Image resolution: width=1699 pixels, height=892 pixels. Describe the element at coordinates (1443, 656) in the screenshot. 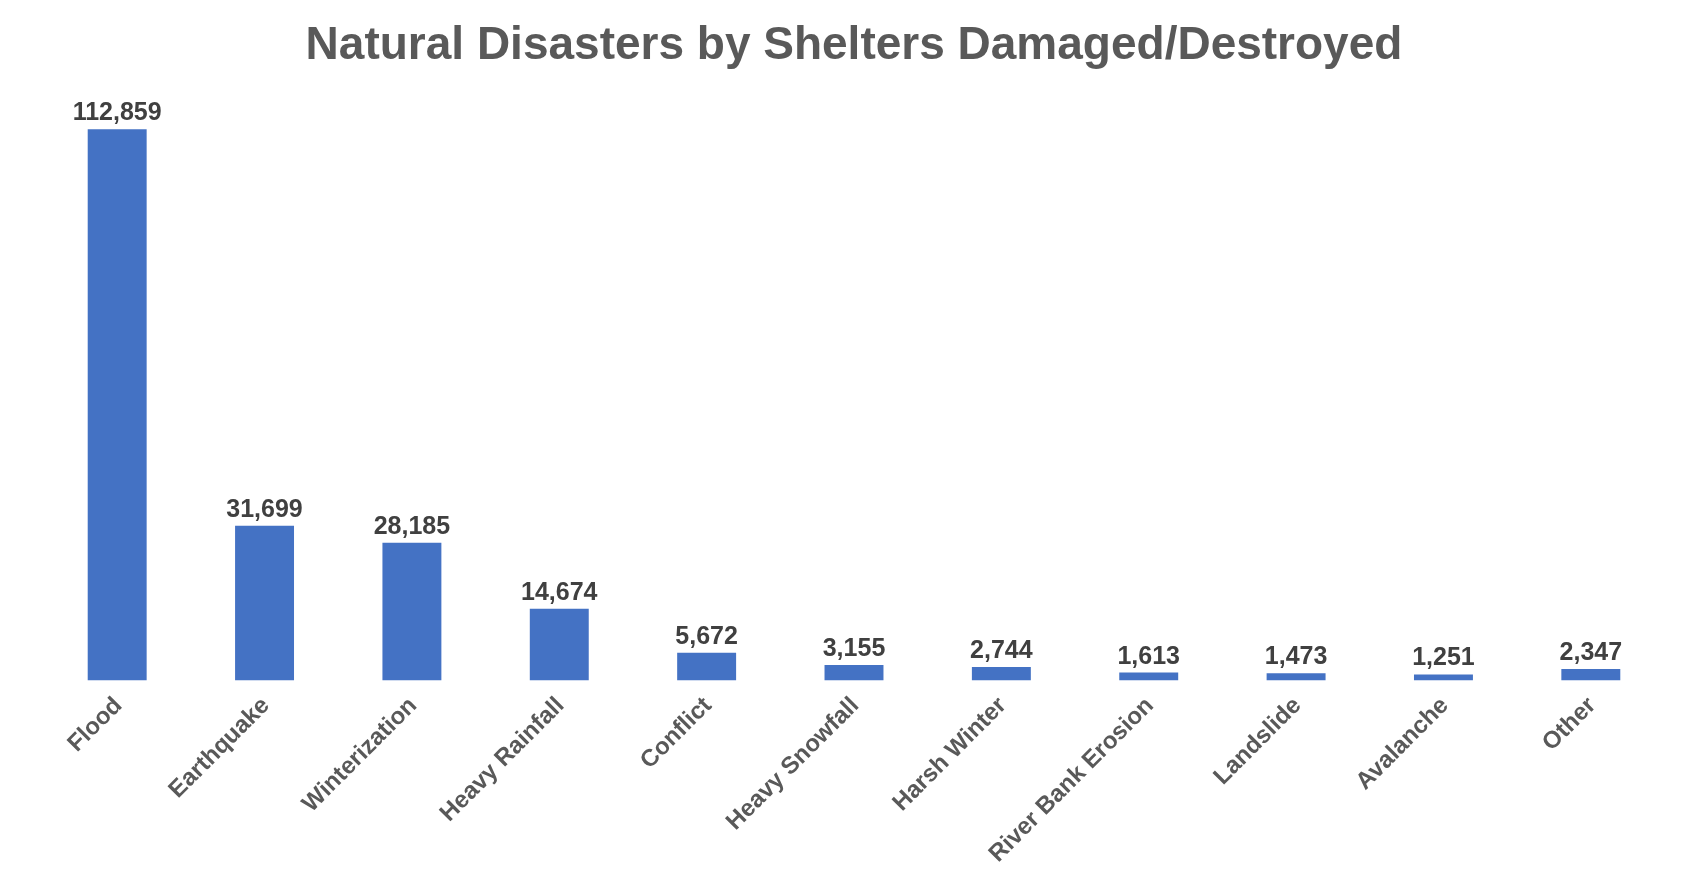

I see `data-label: 1,251` at that location.